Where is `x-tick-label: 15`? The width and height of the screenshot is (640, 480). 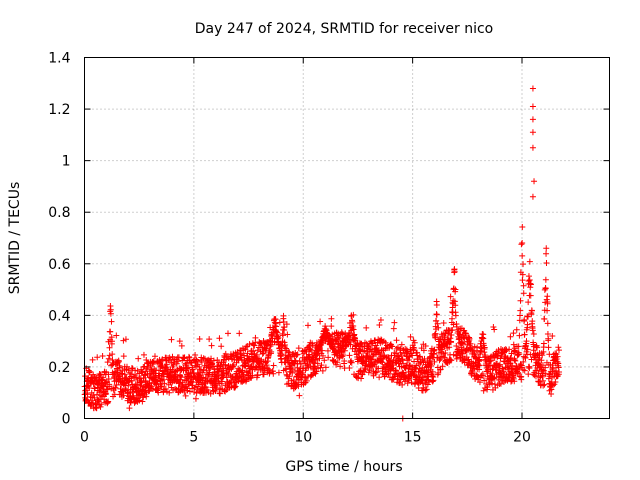 x-tick-label: 15 is located at coordinates (413, 438).